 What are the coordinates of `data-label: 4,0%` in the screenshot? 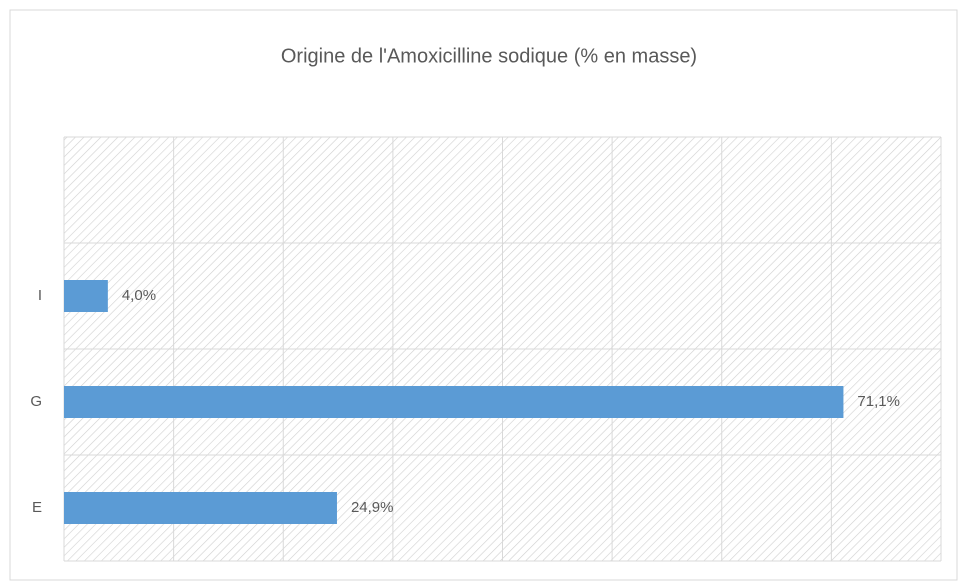 It's located at (139, 295).